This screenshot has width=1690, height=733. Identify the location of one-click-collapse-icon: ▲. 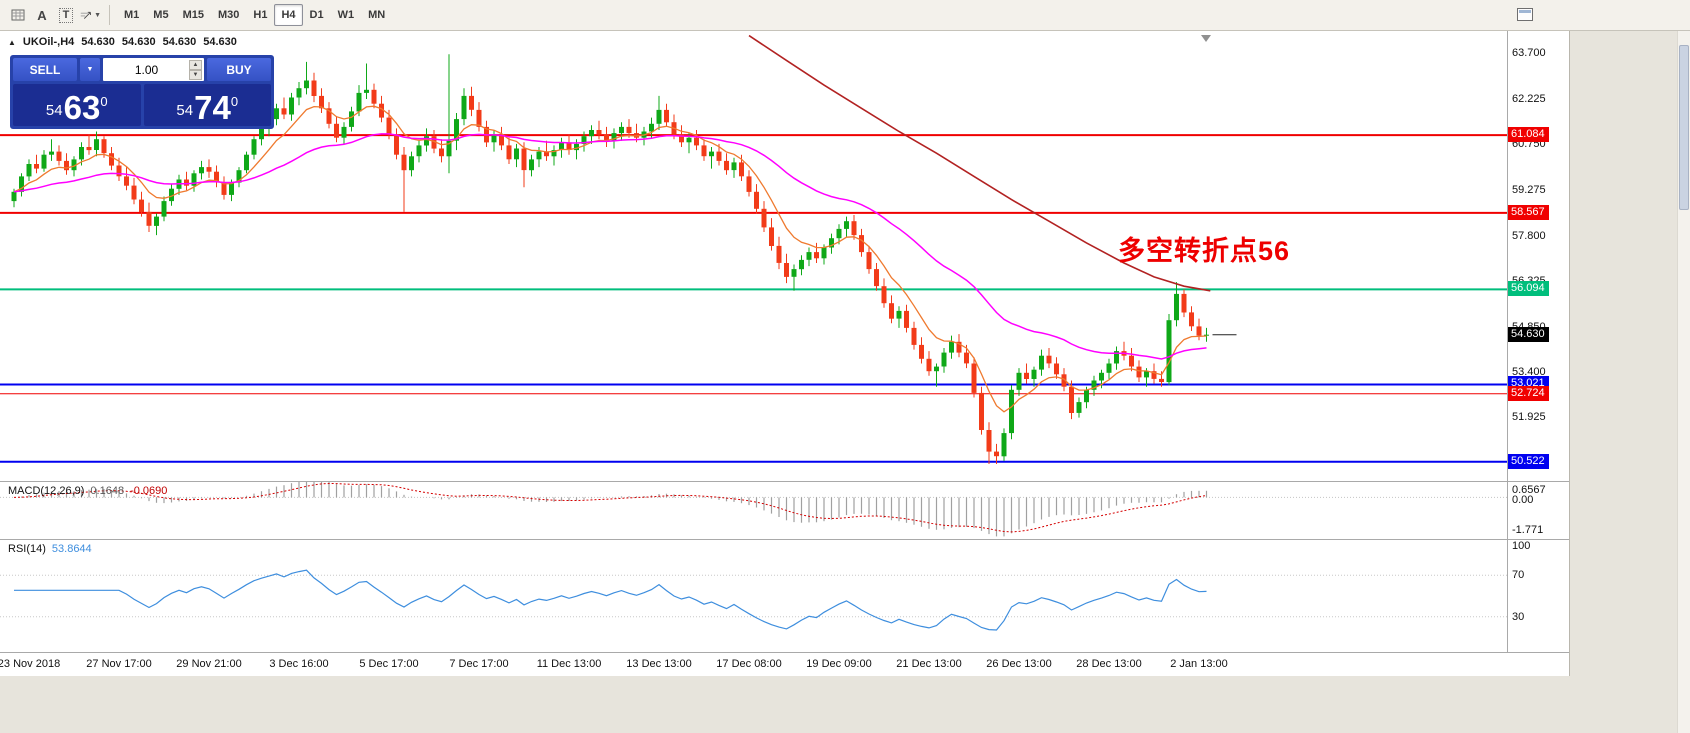
(12, 42).